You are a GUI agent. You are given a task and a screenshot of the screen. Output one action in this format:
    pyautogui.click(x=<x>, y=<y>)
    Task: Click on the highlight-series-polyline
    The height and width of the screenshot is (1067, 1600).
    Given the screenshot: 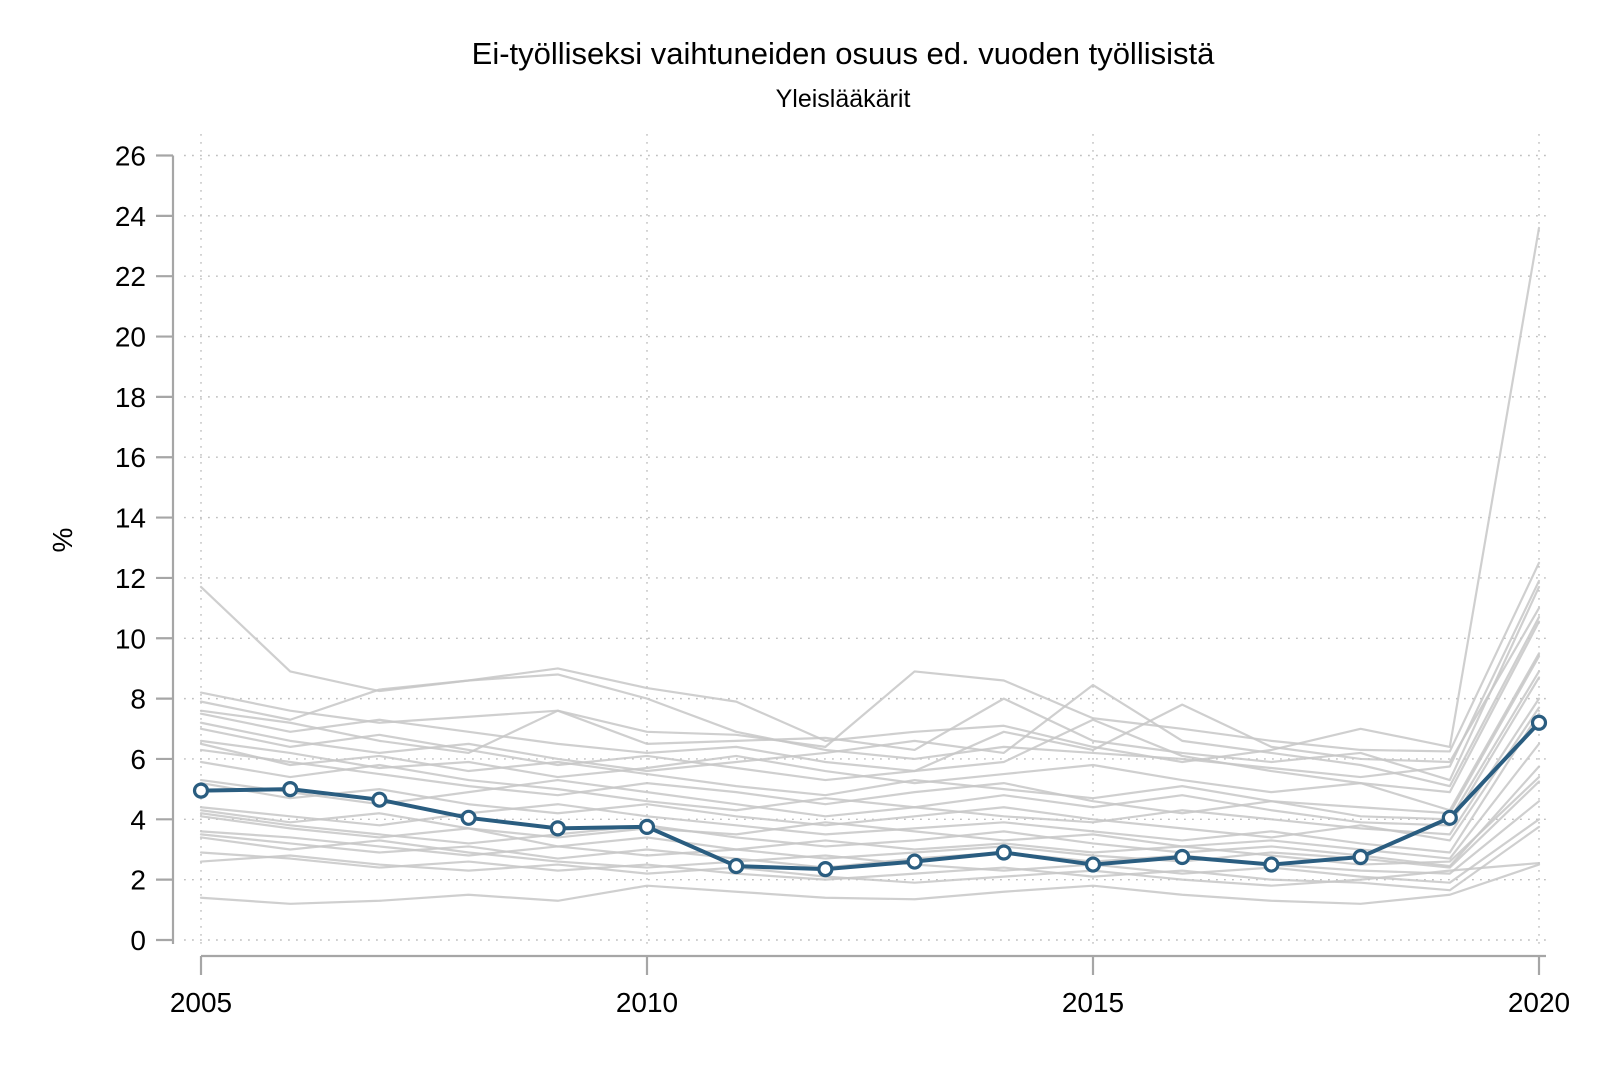 What is the action you would take?
    pyautogui.click(x=870, y=796)
    